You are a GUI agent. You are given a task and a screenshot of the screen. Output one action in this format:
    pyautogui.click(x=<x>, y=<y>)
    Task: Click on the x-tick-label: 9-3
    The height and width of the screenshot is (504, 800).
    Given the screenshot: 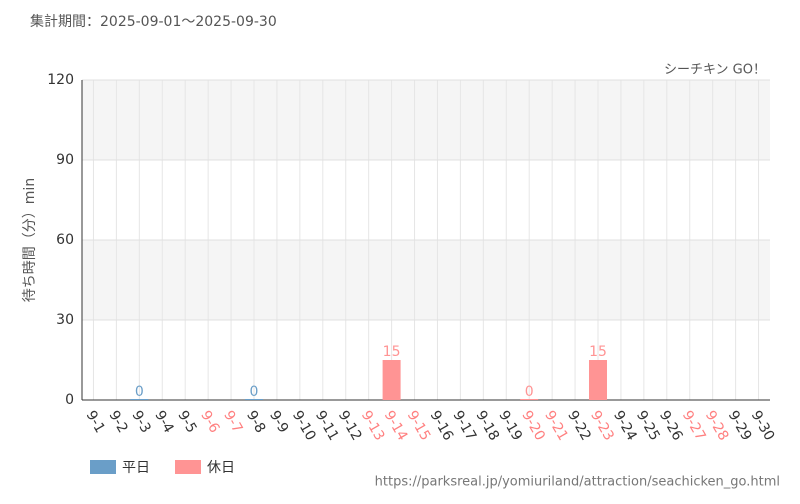 What is the action you would take?
    pyautogui.click(x=140, y=422)
    